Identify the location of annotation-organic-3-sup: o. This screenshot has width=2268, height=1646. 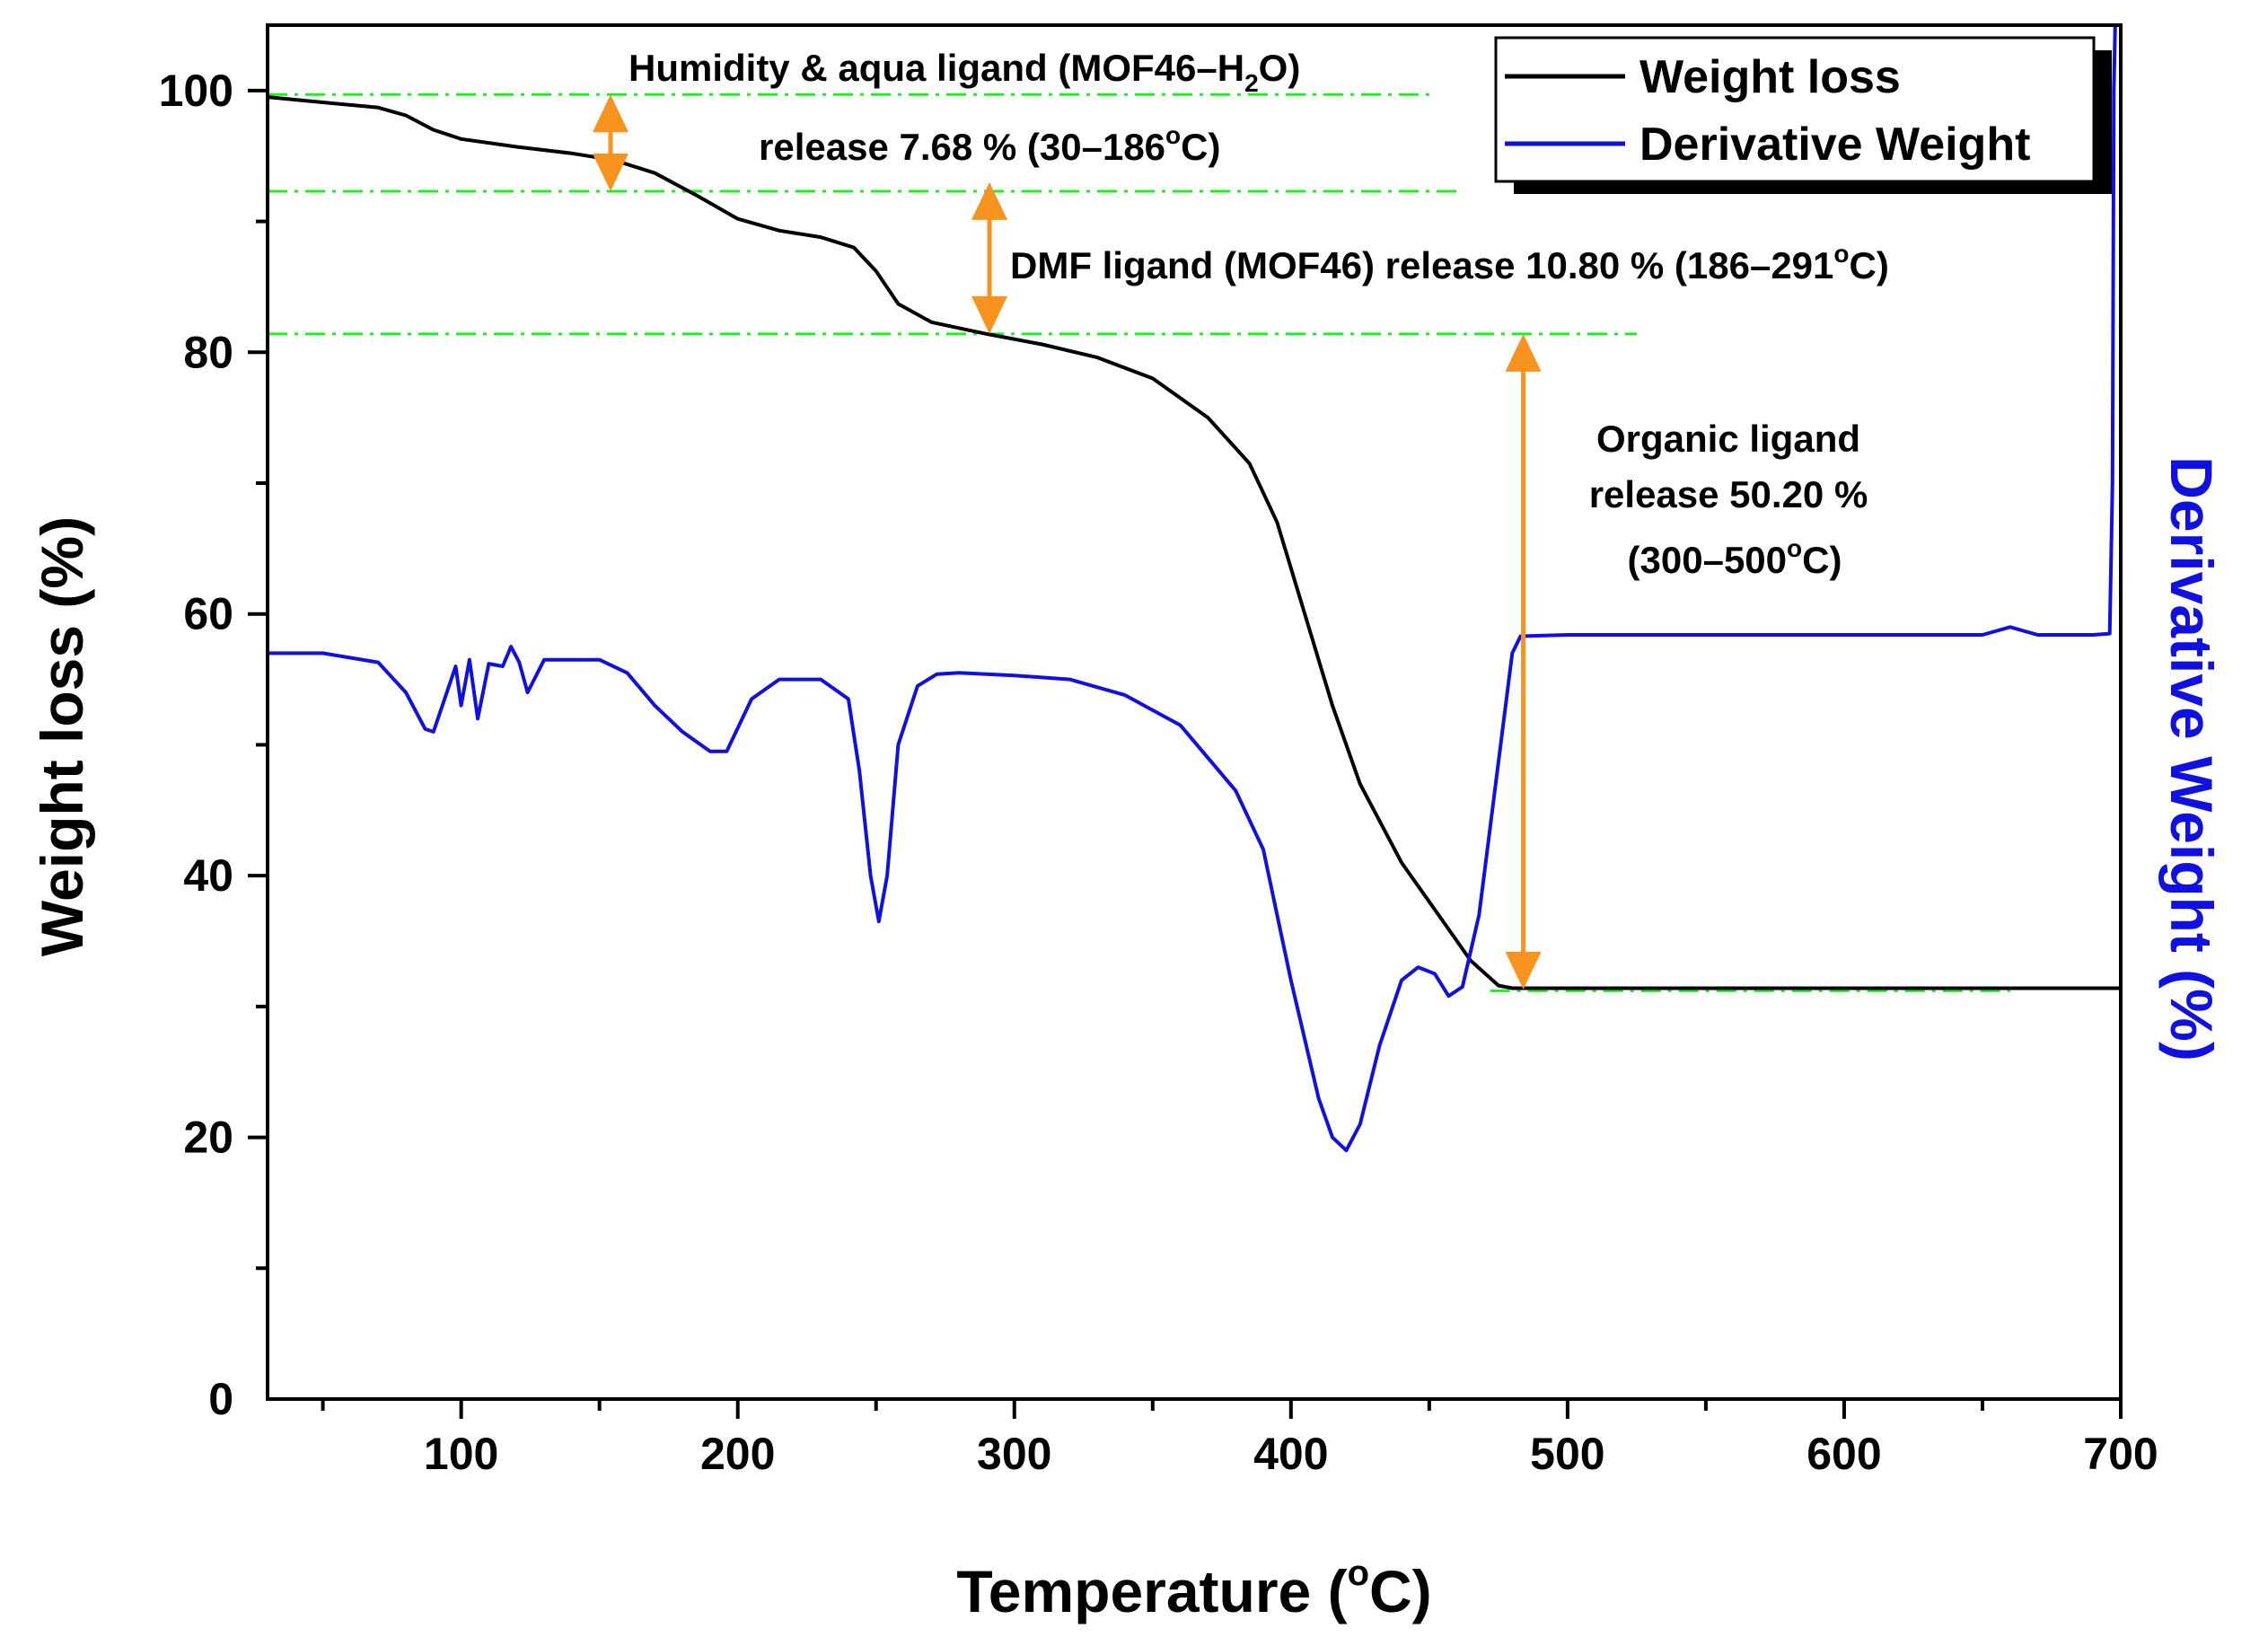
(1794, 548).